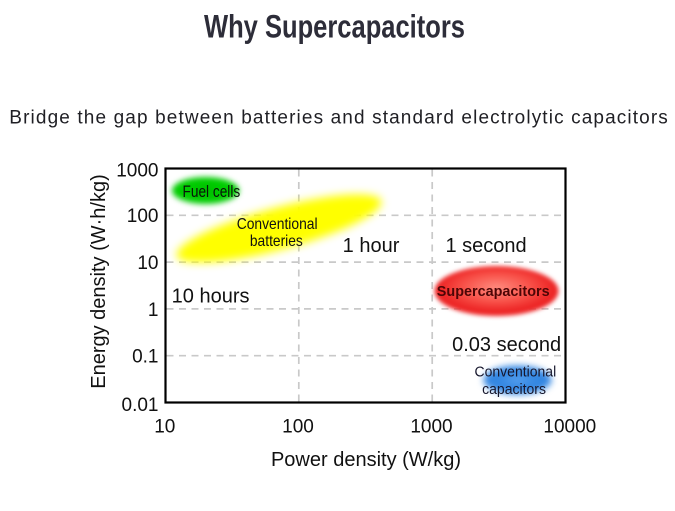 This screenshot has width=675, height=511. Describe the element at coordinates (366, 460) in the screenshot. I see `svg-text: Power density (W/kg)` at that location.